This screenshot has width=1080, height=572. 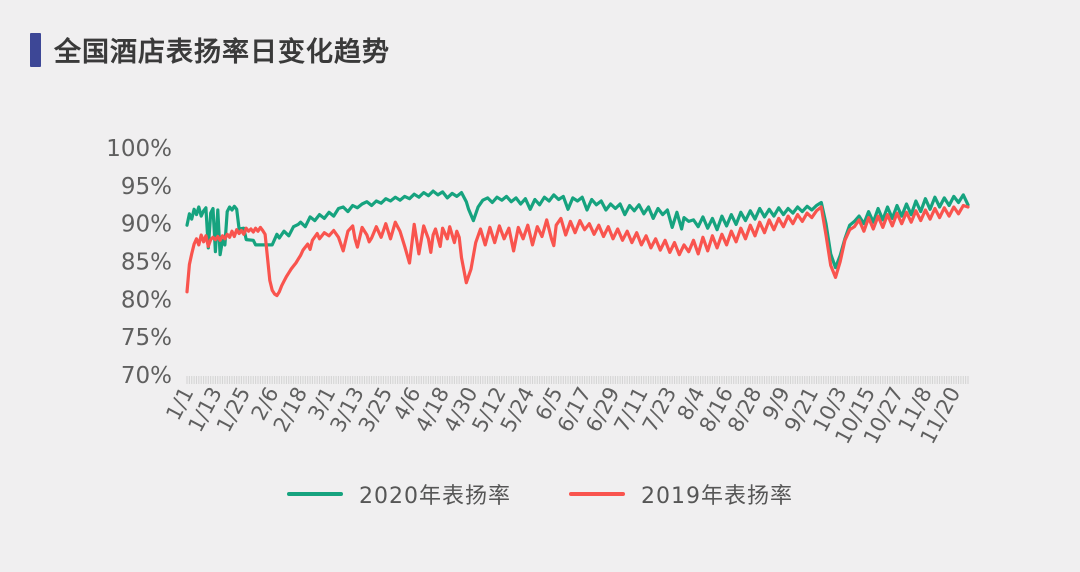 I want to click on legend-line-swatch-2019, so click(x=597, y=494).